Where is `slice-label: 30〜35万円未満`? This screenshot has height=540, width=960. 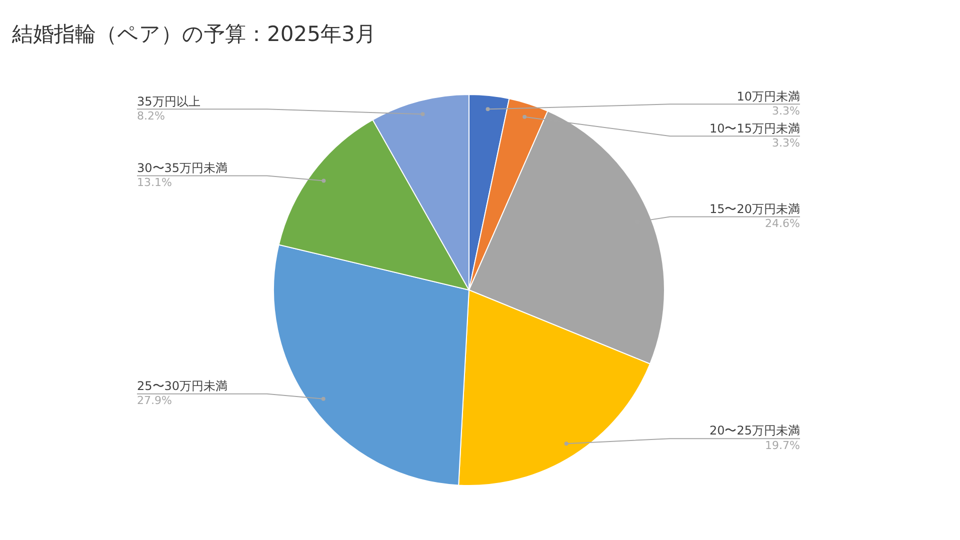 slice-label: 30〜35万円未満 is located at coordinates (182, 167).